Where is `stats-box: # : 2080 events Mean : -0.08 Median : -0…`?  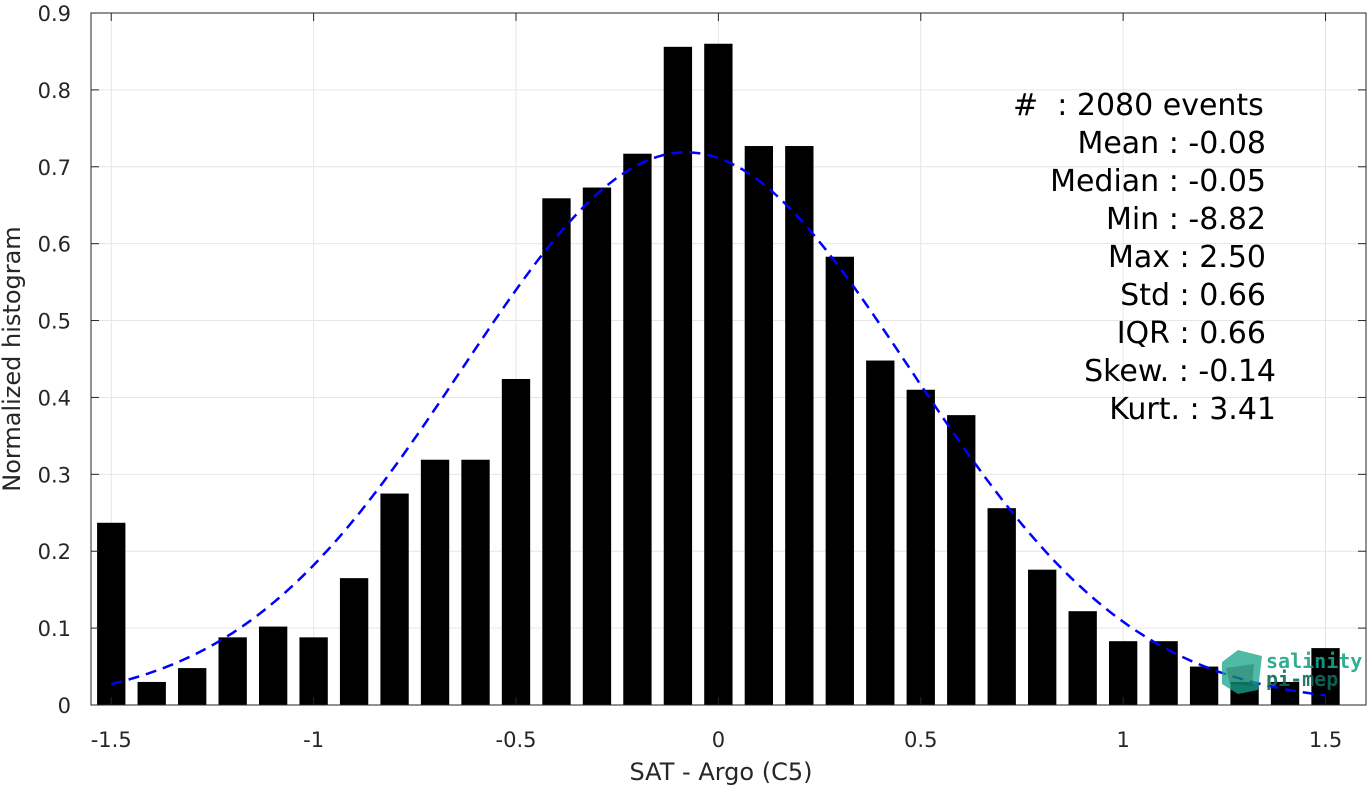
stats-box: # : 2080 events Mean : -0.08 Median : -0… is located at coordinates (1144, 257).